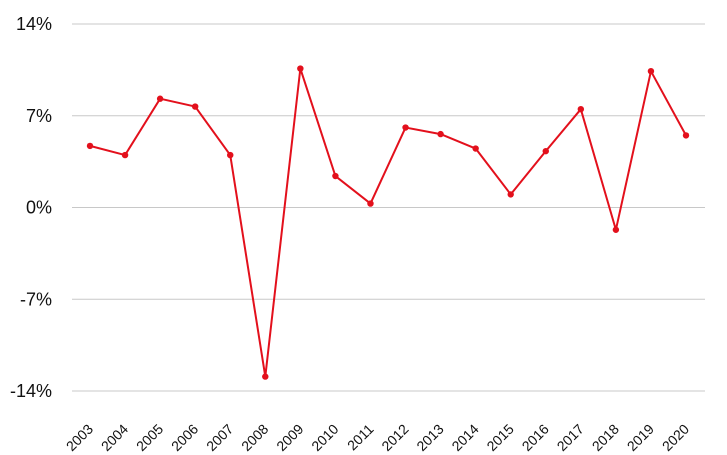  Describe the element at coordinates (36, 299) in the screenshot. I see `y-tick-label: -7%` at that location.